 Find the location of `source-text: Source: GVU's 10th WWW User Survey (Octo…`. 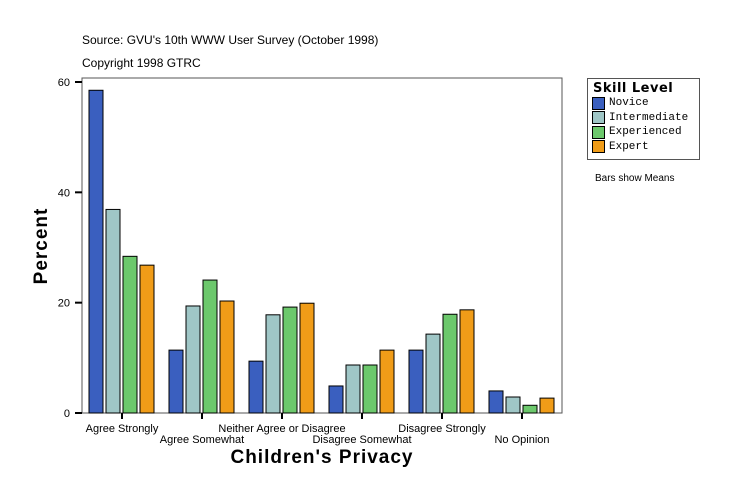

source-text: Source: GVU's 10th WWW User Survey (Octo… is located at coordinates (230, 40).